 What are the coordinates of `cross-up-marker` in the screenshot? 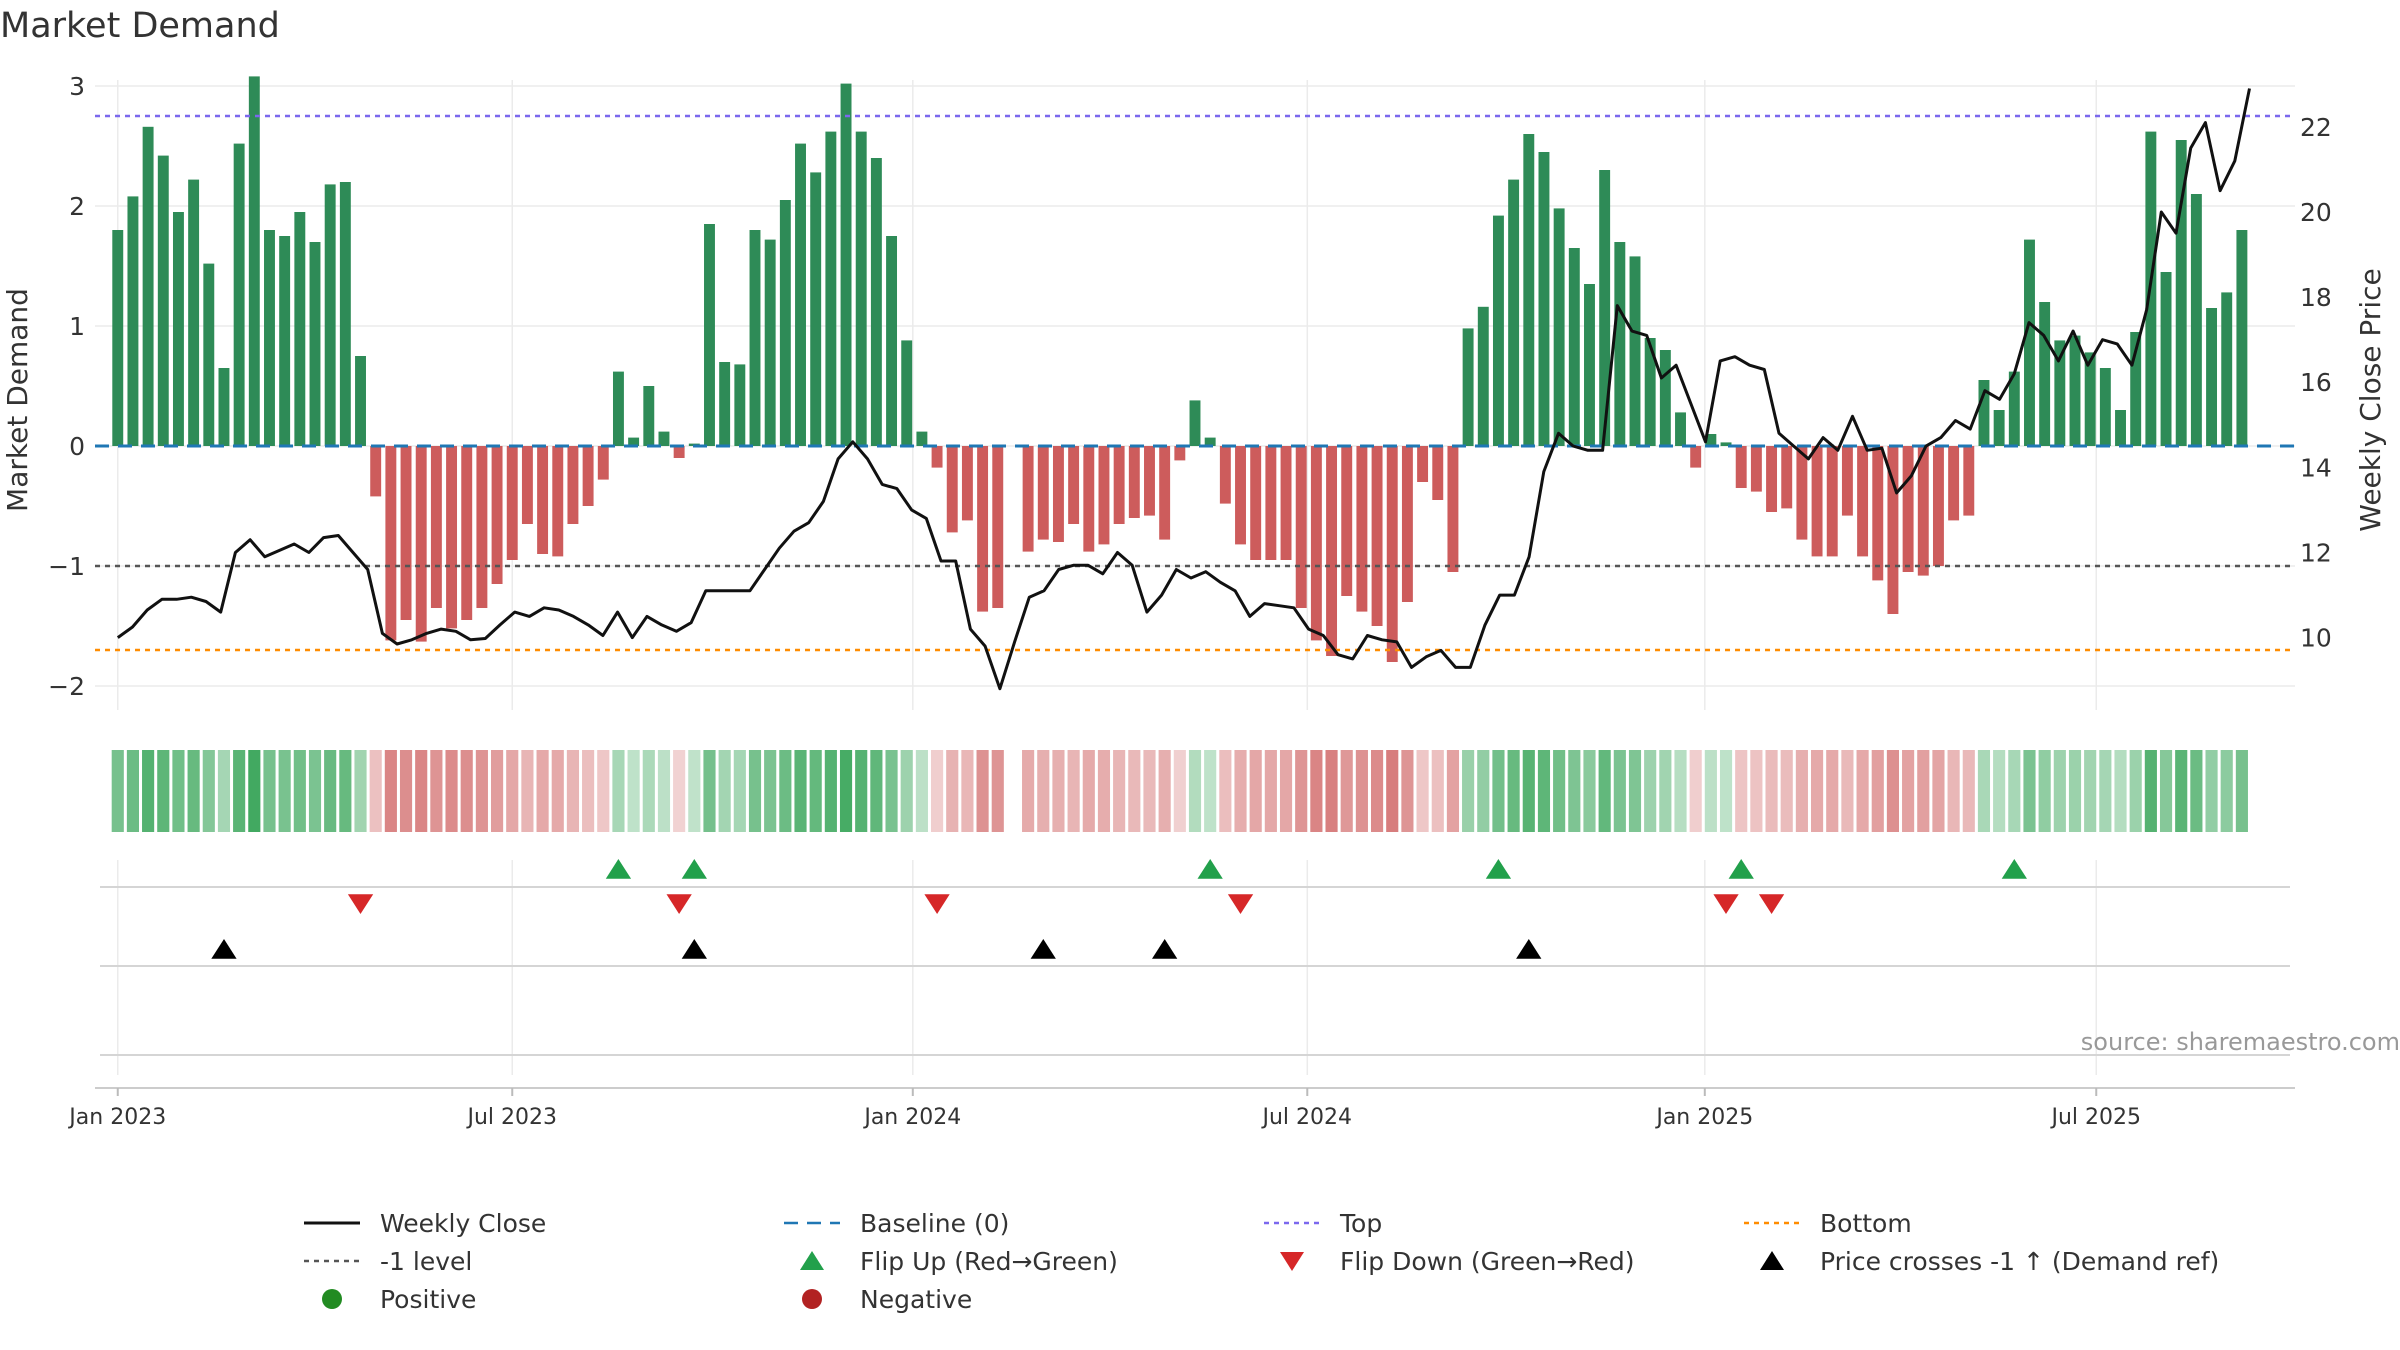 It's located at (1165, 949).